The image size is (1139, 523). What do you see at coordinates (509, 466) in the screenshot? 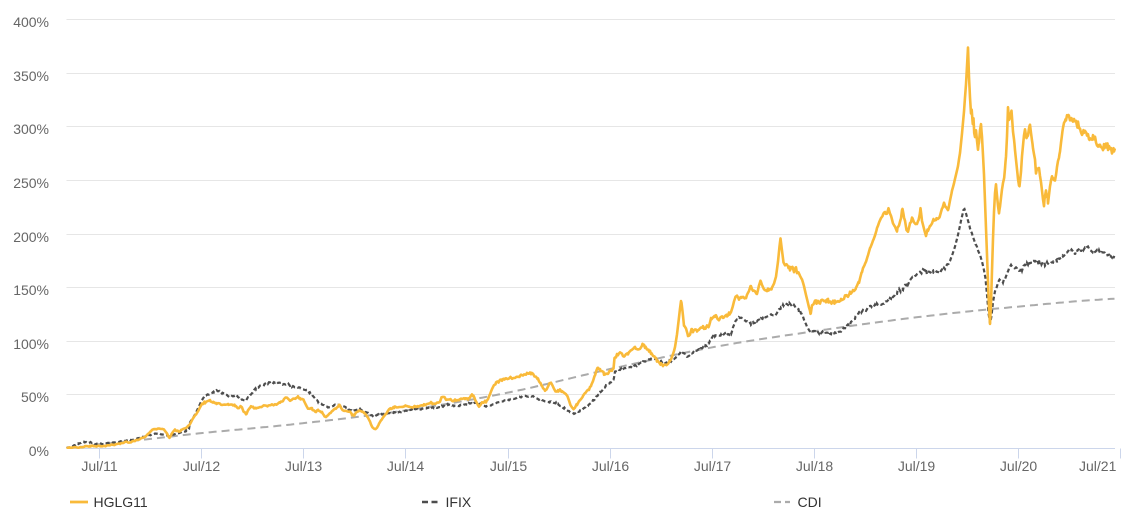
I see `svg-text: Jul/15` at bounding box center [509, 466].